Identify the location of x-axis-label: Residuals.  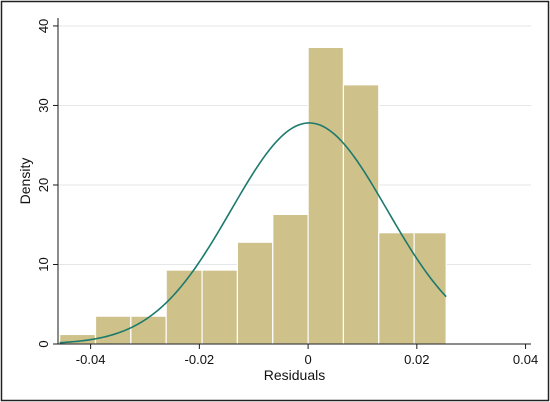
(294, 375).